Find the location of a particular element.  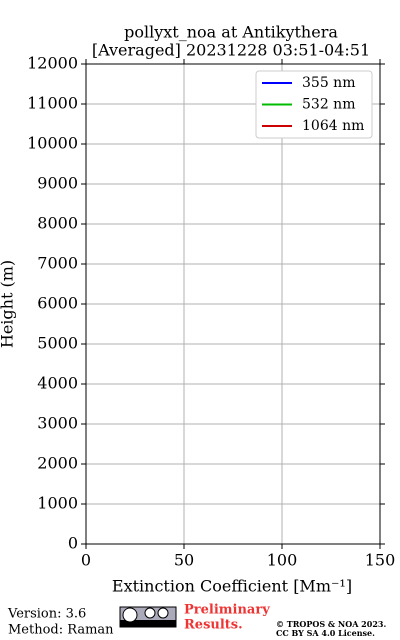

x-tick-label: 100 is located at coordinates (282, 560).